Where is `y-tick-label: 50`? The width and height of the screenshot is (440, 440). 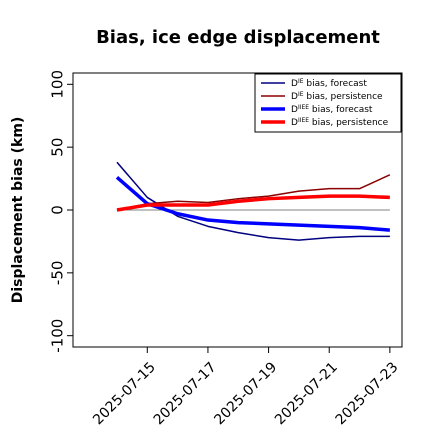
y-tick-label: 50 is located at coordinates (58, 147).